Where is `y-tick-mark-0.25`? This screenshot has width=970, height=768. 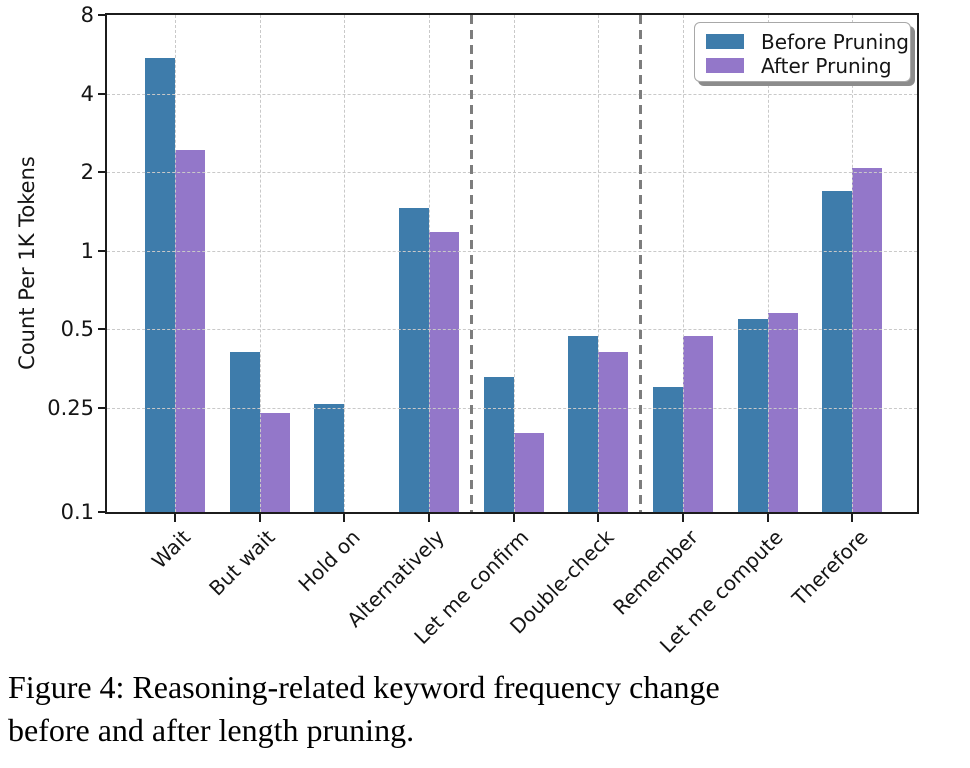
y-tick-mark-0.25 is located at coordinates (102, 408).